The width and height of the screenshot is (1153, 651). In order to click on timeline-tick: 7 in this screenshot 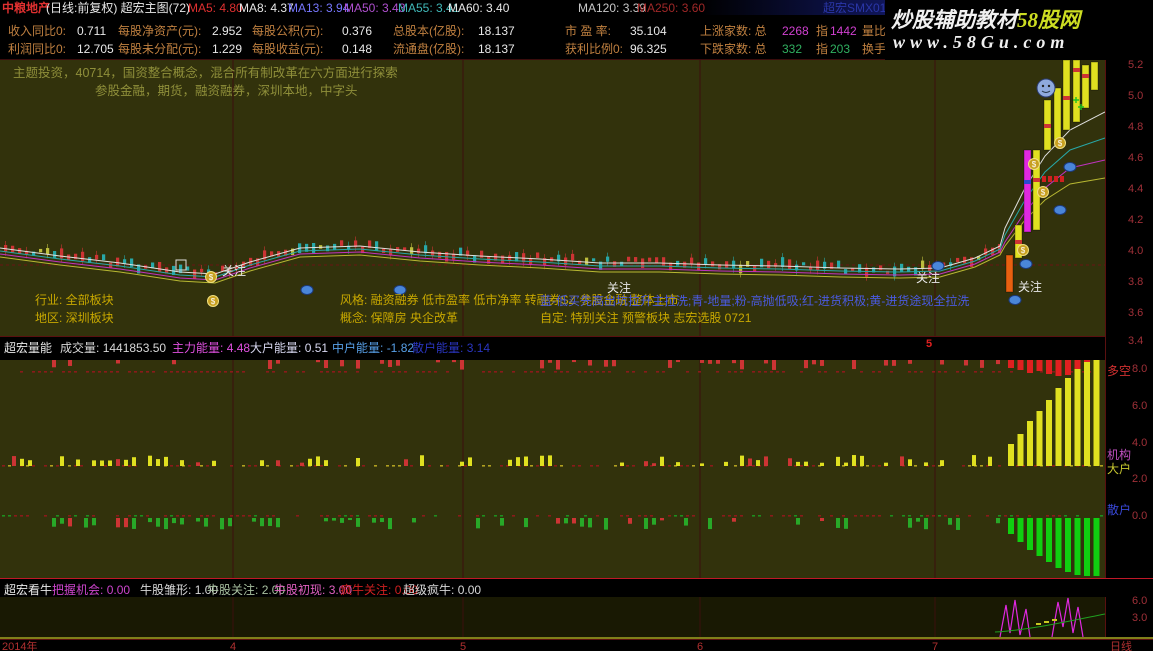, I will do `click(935, 646)`.